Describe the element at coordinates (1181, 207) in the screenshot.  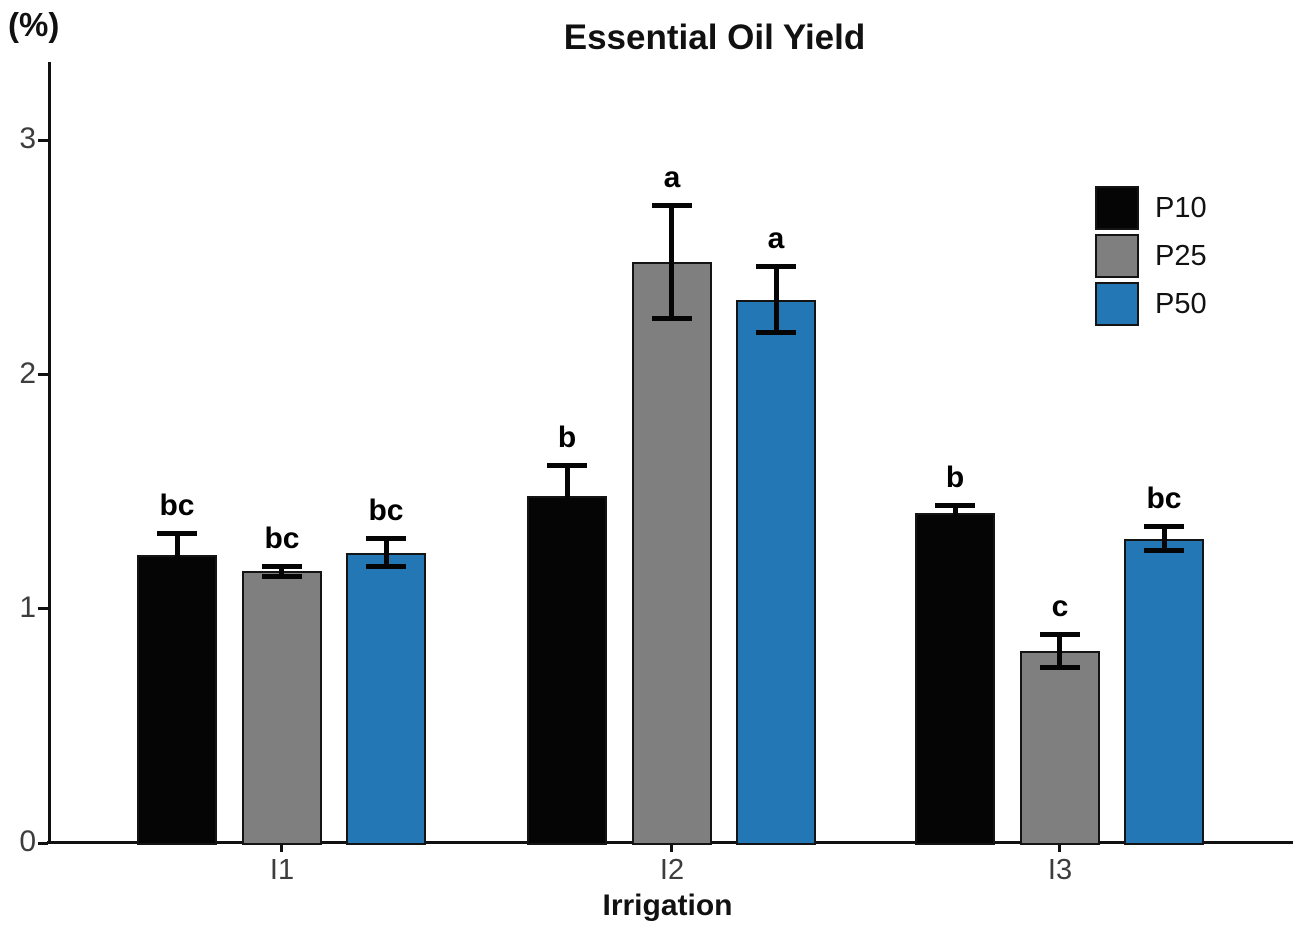
I see `legend-label-p10: P10` at that location.